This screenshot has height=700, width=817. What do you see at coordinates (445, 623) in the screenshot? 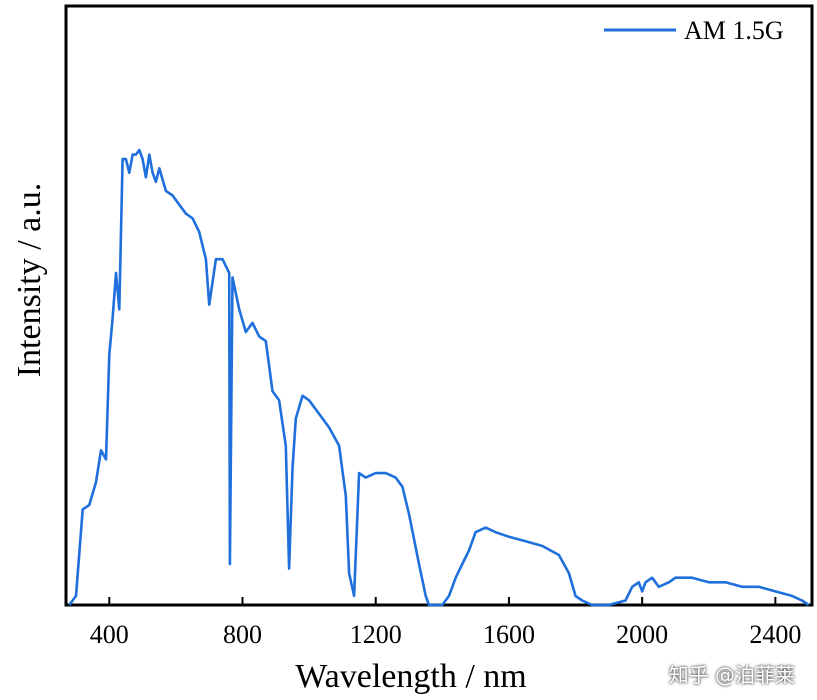
I see `x-axis-ticks: 400 800 1200 1600 2000 2400` at bounding box center [445, 623].